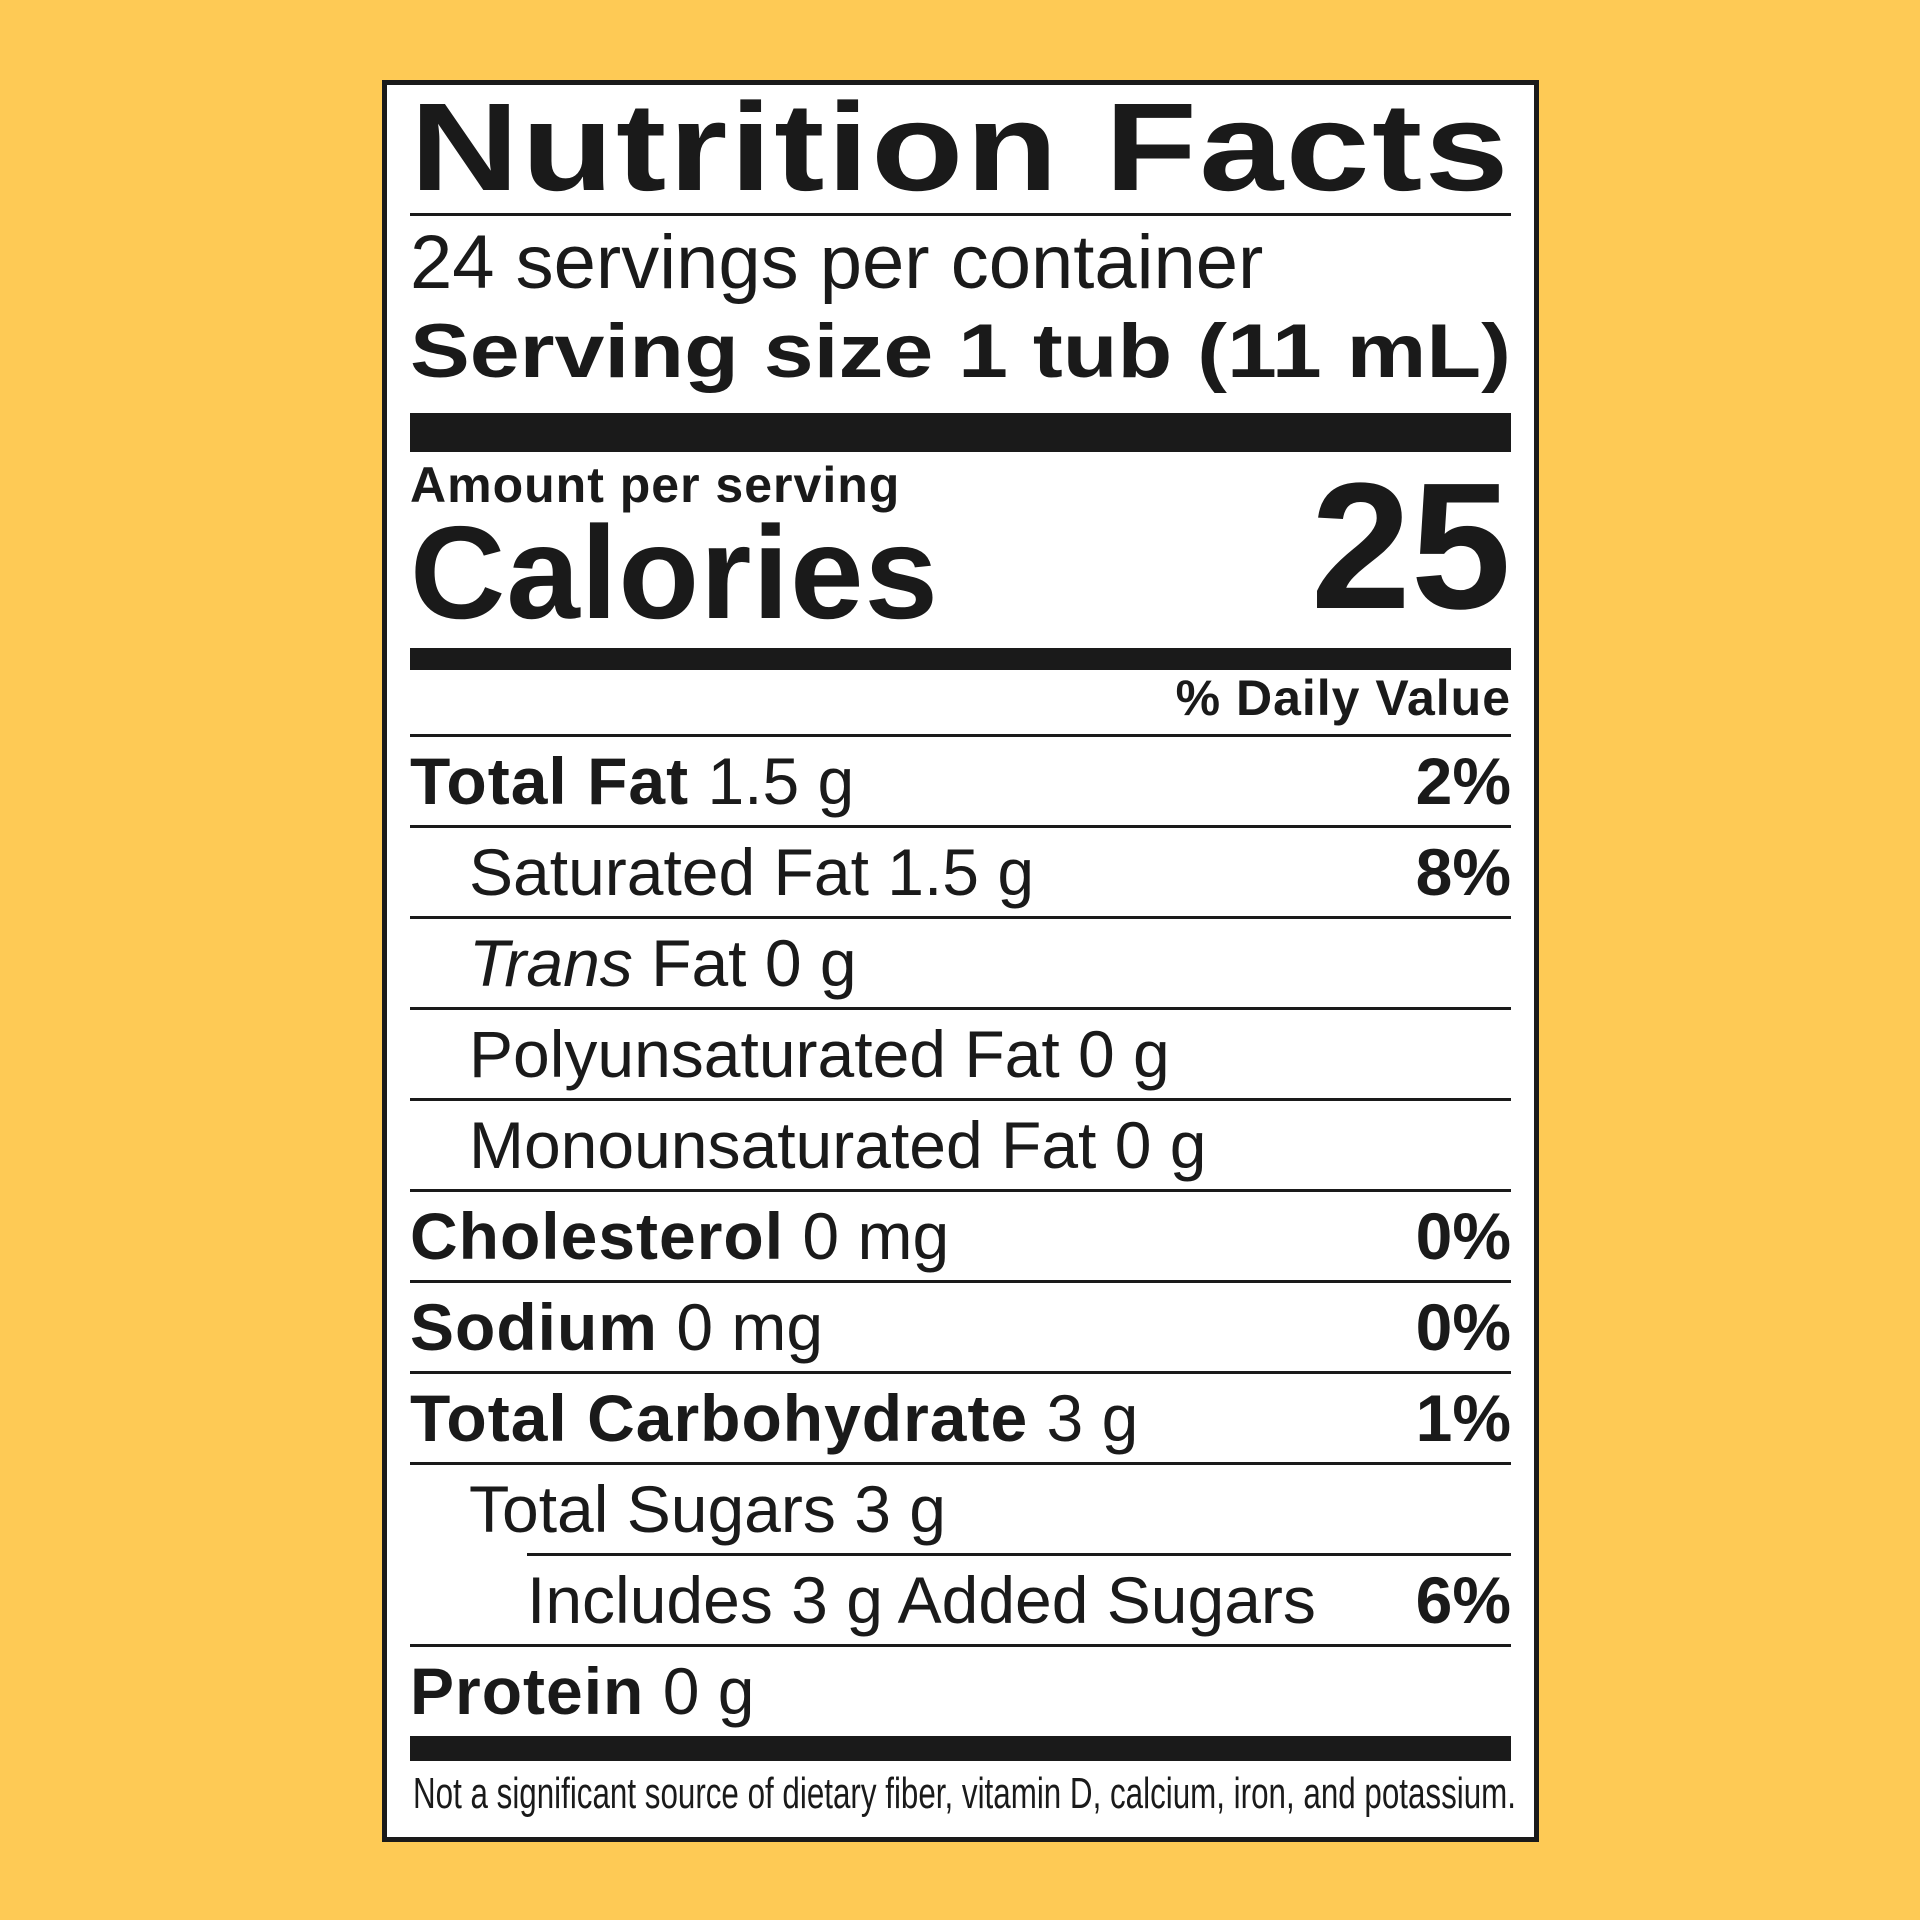 The width and height of the screenshot is (1920, 1920). Describe the element at coordinates (960, 782) in the screenshot. I see `nutrient-row-total-fat: Total Fat 1.5 g 2%` at that location.